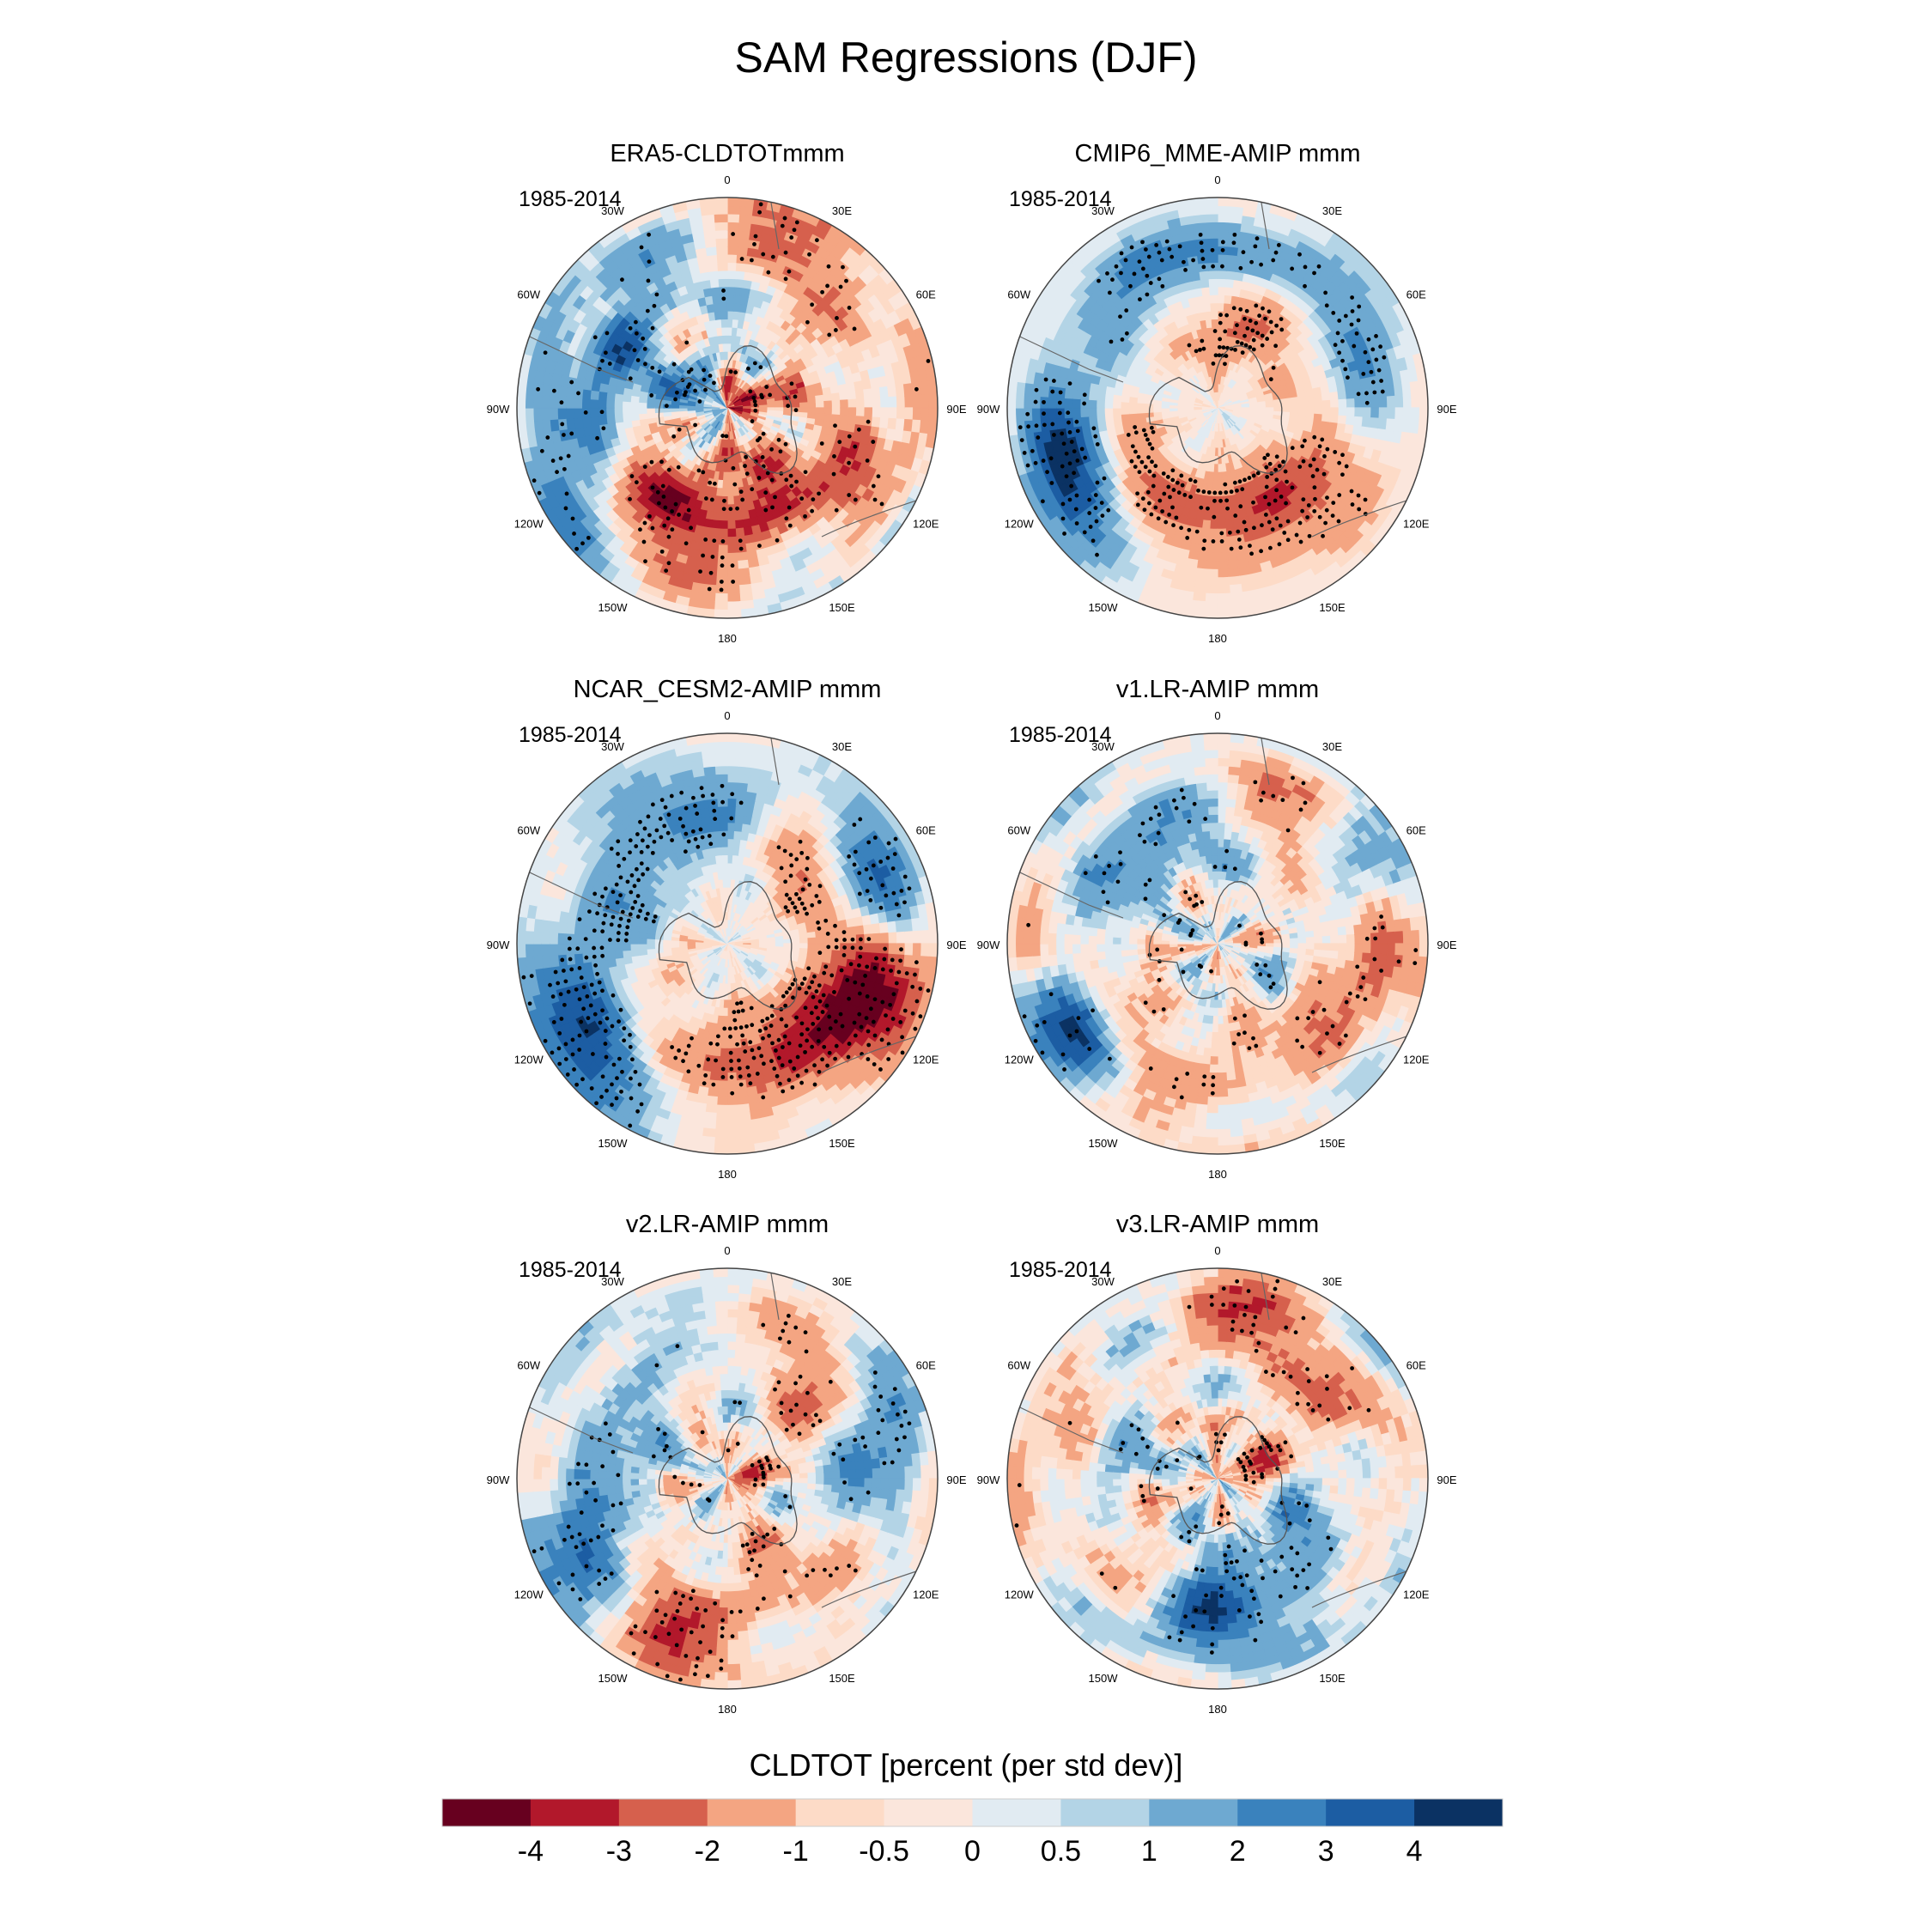  What do you see at coordinates (576, 356) in the screenshot?
I see `south-america-outline` at bounding box center [576, 356].